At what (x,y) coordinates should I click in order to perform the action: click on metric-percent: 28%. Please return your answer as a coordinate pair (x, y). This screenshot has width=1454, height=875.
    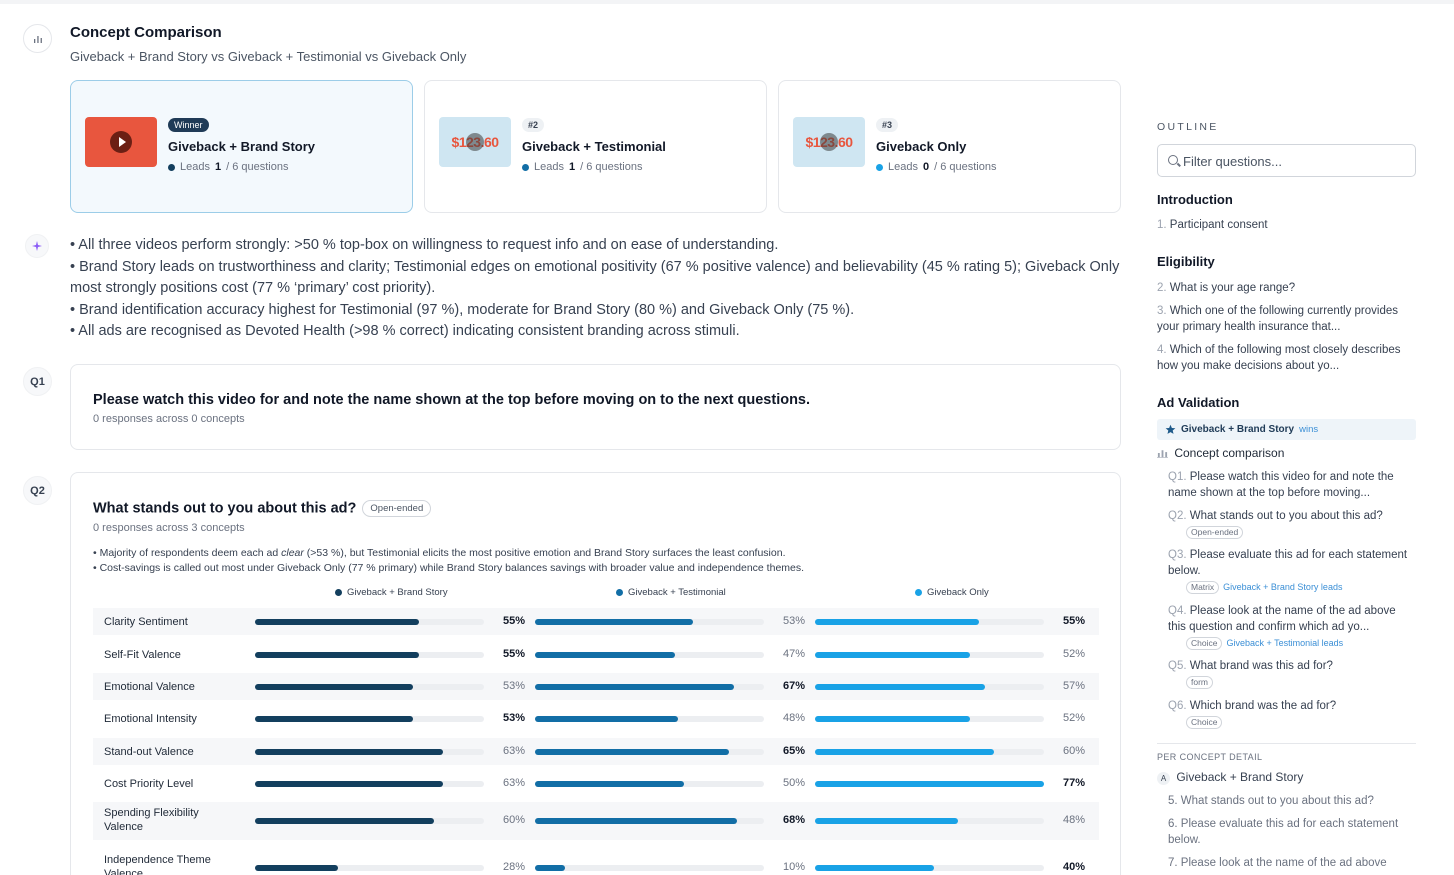
    Looking at the image, I should click on (513, 867).